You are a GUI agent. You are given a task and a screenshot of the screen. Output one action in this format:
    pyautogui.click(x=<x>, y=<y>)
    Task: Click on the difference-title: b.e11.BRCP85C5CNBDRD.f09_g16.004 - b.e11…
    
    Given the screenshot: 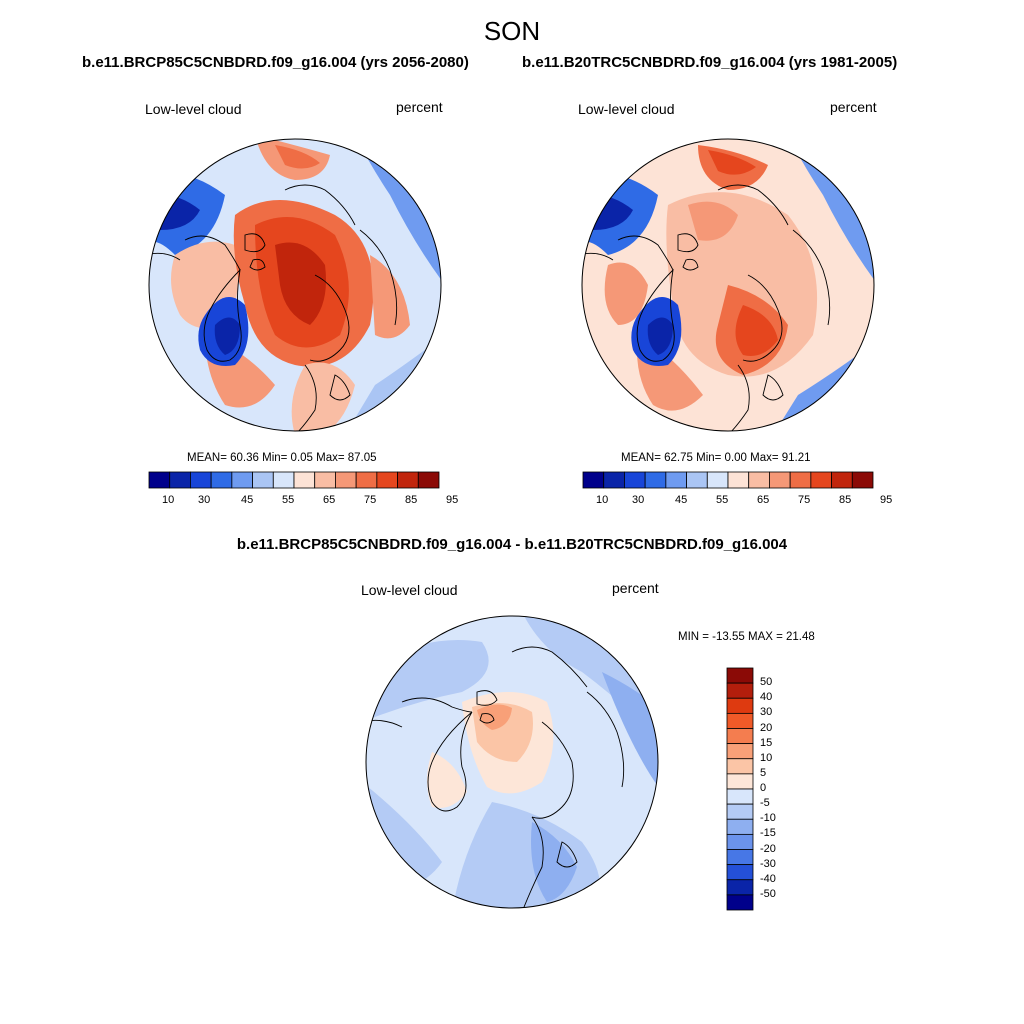 What is the action you would take?
    pyautogui.click(x=512, y=544)
    